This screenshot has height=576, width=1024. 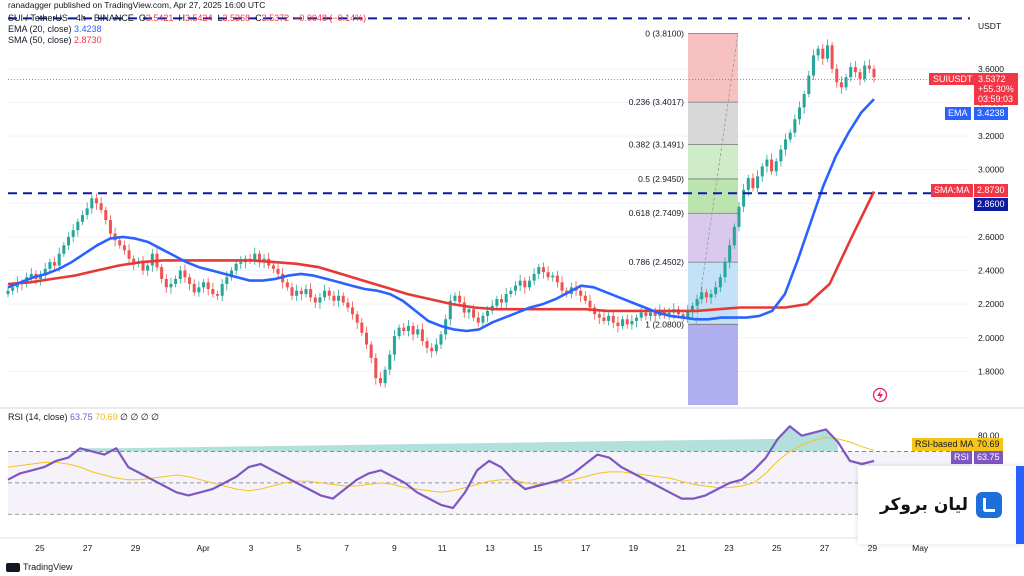 What do you see at coordinates (442, 548) in the screenshot?
I see `time-tick-label: 11` at bounding box center [442, 548].